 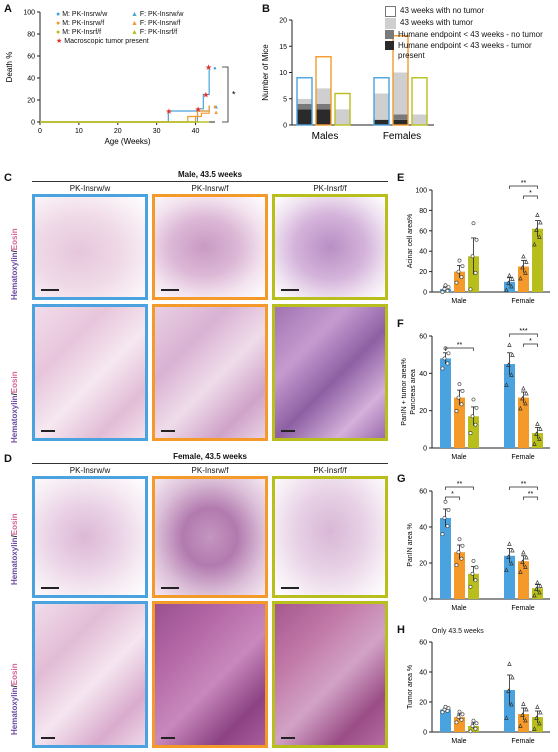 I want to click on panel-label-c: C, so click(x=8, y=178).